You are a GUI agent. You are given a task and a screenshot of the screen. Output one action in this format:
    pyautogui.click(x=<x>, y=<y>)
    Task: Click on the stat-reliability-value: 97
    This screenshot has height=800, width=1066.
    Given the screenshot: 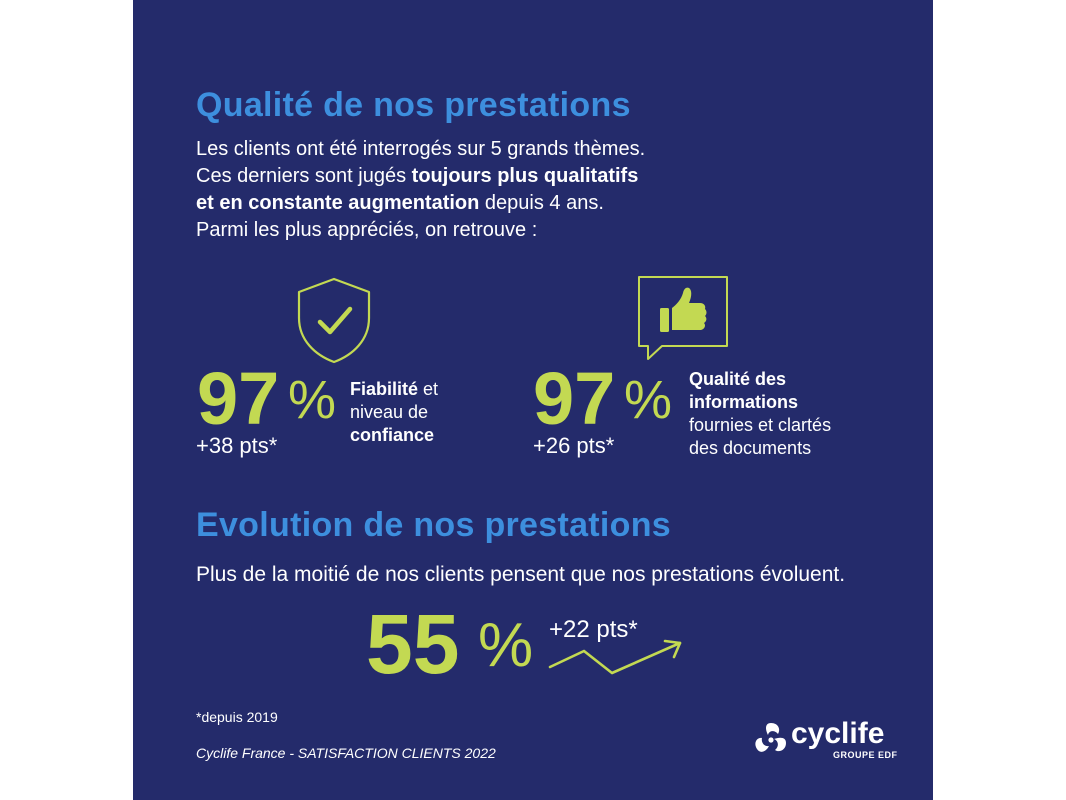 What is the action you would take?
    pyautogui.click(x=238, y=398)
    